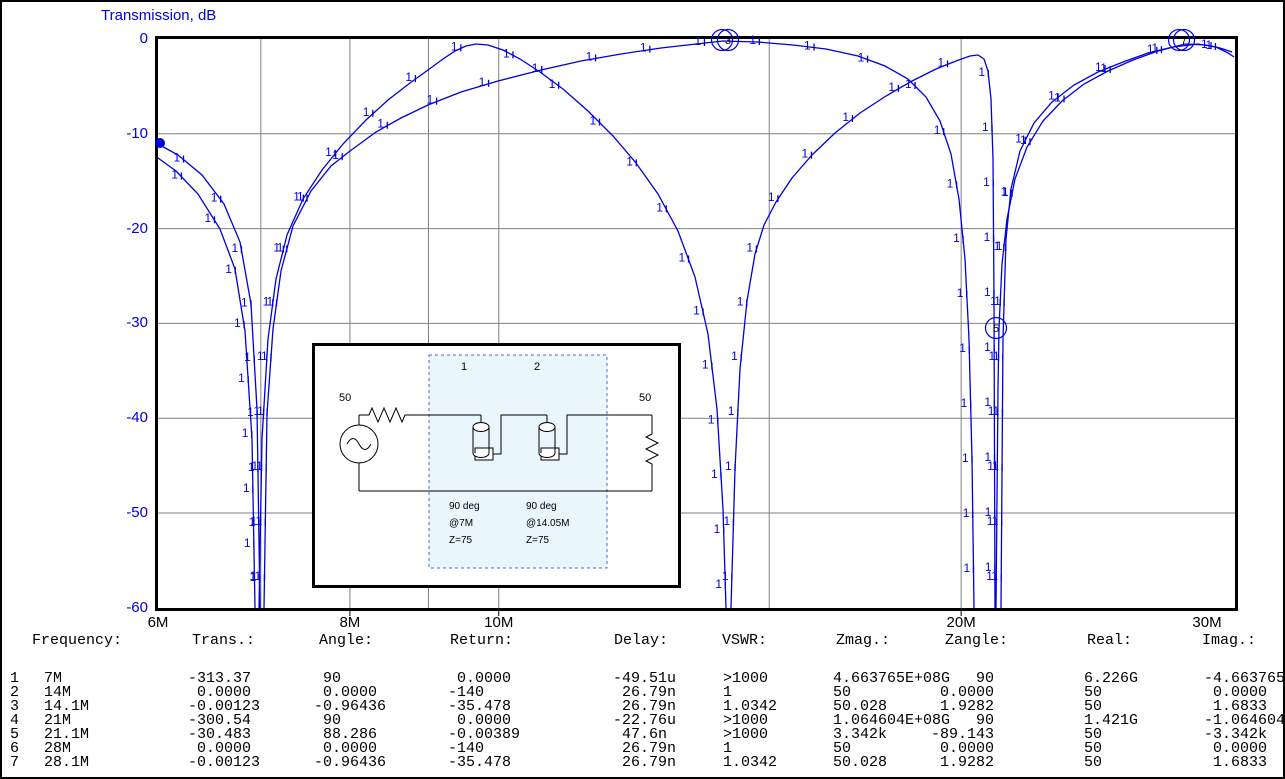 The width and height of the screenshot is (1285, 779). What do you see at coordinates (652, 450) in the screenshot?
I see `load-resistor-icon` at bounding box center [652, 450].